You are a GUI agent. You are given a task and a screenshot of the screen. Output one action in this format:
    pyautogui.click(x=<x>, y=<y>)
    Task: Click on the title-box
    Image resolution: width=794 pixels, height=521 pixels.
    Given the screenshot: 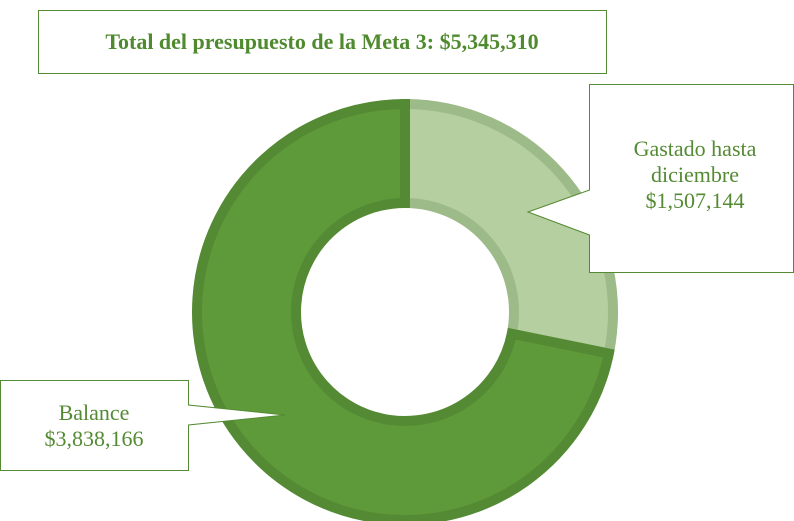 What is the action you would take?
    pyautogui.click(x=322, y=42)
    